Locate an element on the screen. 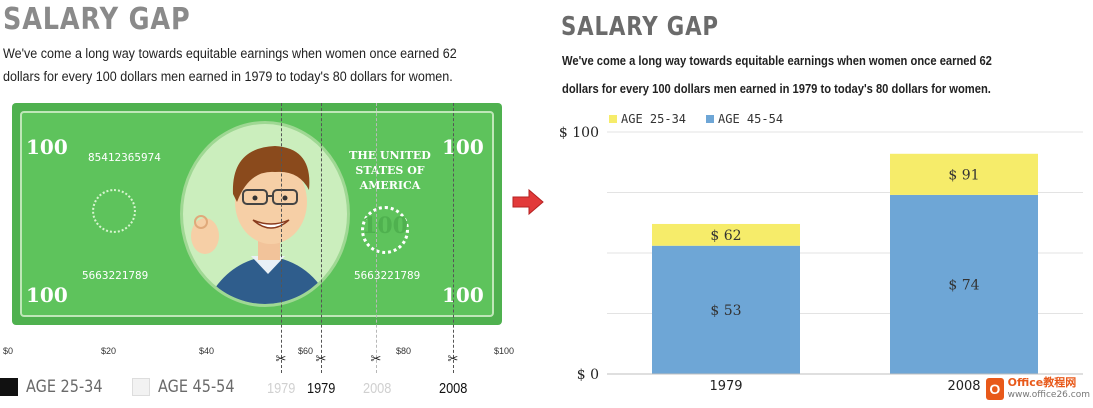  left-axis-tick: $40 is located at coordinates (207, 351).